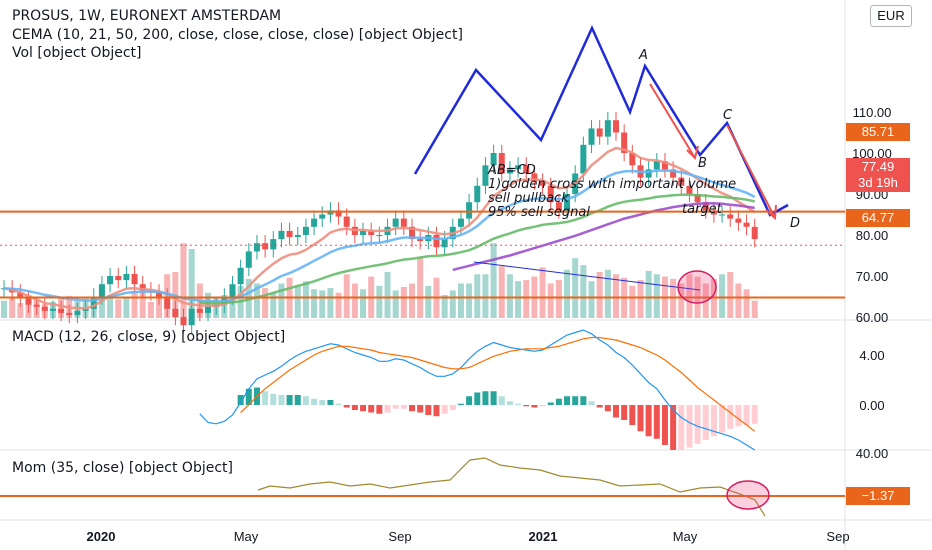  I want to click on price-tick-label: 60.00, so click(872, 317).